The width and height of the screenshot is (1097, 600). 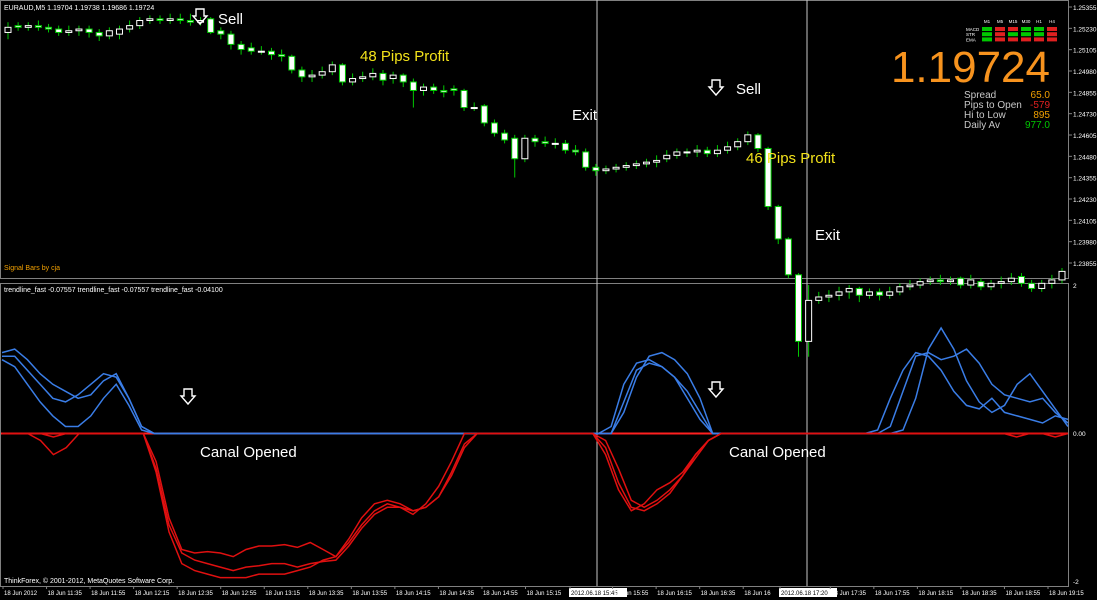 What do you see at coordinates (1085, 8) in the screenshot?
I see `price-tick-label: 1.25355` at bounding box center [1085, 8].